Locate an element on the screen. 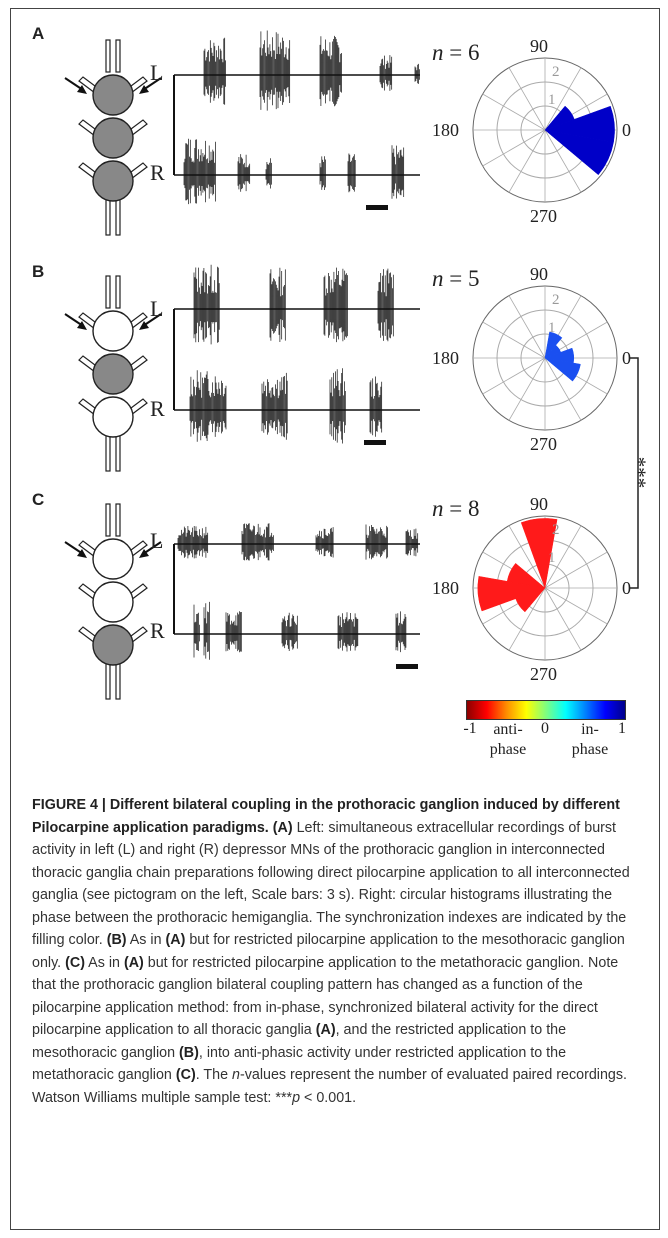 This screenshot has height=1238, width=668. colorbar-in-phase-label: in- phase is located at coordinates (590, 739).